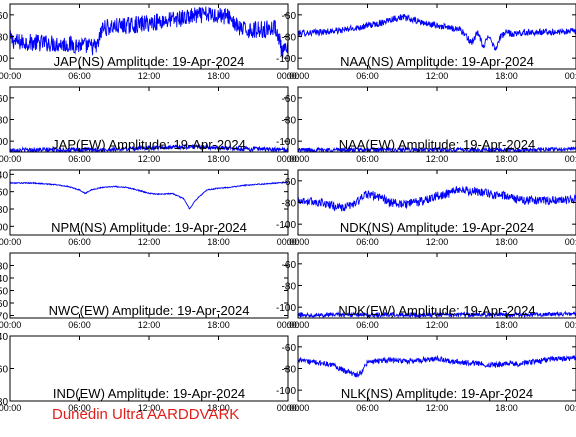  I want to click on chart-5-ytick-label: -60, so click(289, 182).